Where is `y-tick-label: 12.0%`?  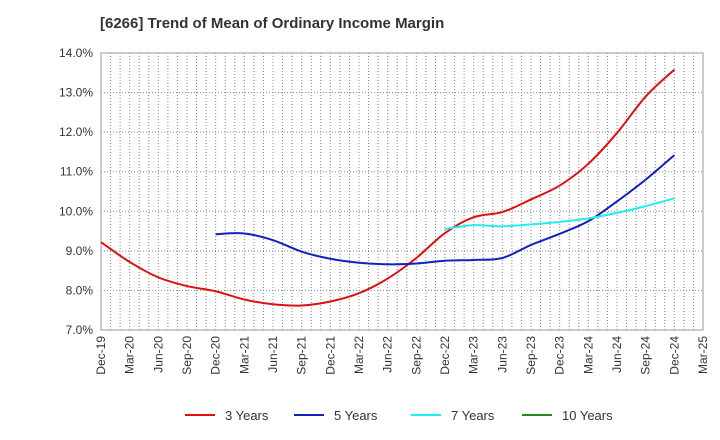 y-tick-label: 12.0% is located at coordinates (76, 132).